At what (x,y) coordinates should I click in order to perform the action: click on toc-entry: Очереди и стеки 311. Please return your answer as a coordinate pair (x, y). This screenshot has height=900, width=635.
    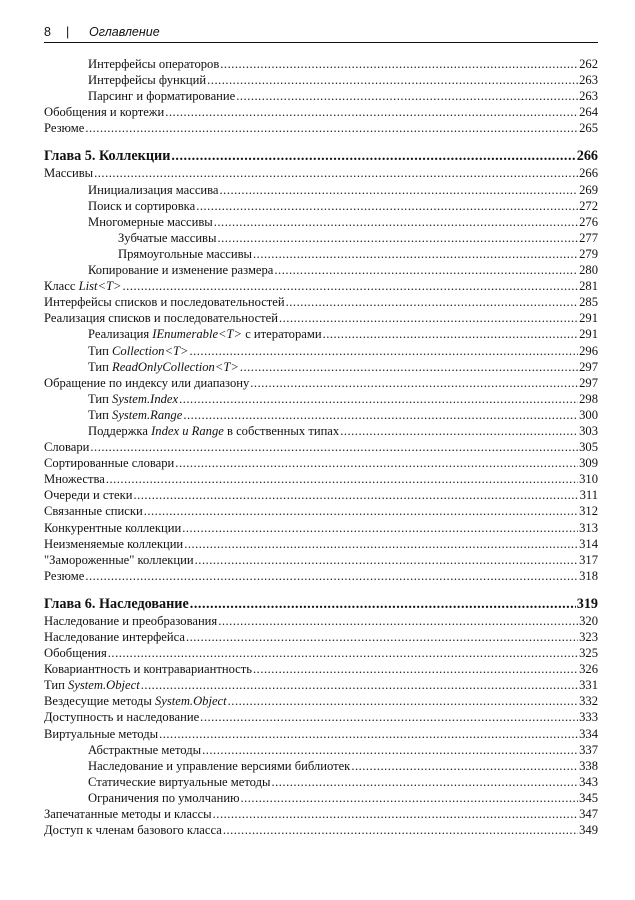
    Looking at the image, I should click on (321, 495).